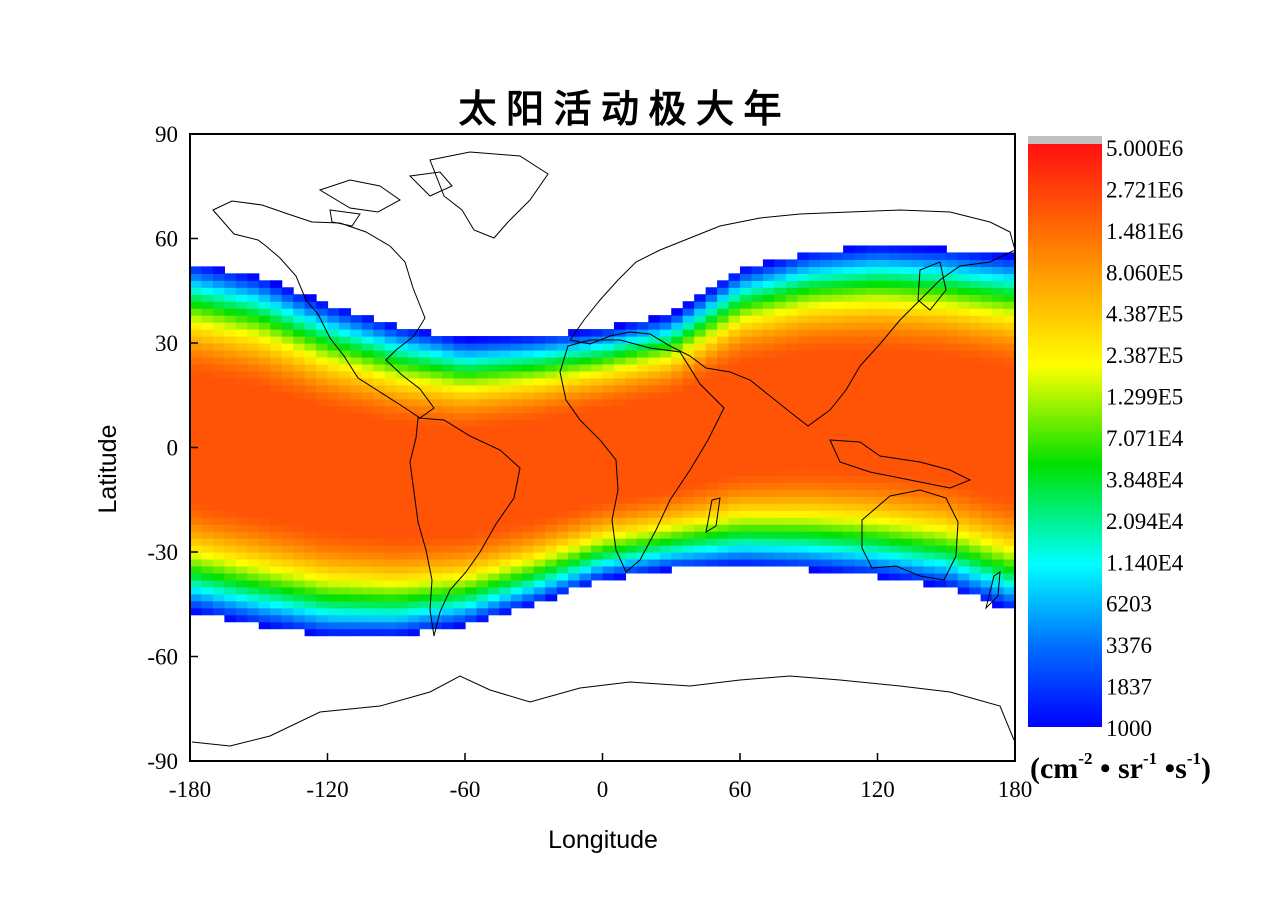  What do you see at coordinates (166, 134) in the screenshot?
I see `y-tick-label: 90` at bounding box center [166, 134].